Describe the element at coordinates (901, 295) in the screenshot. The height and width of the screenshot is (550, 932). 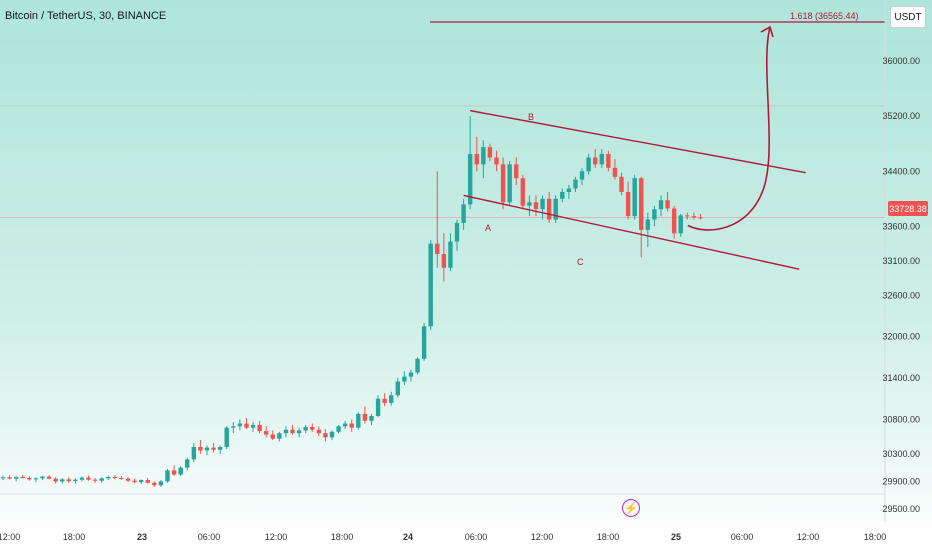
I see `y-tick-label: 32600.00` at that location.